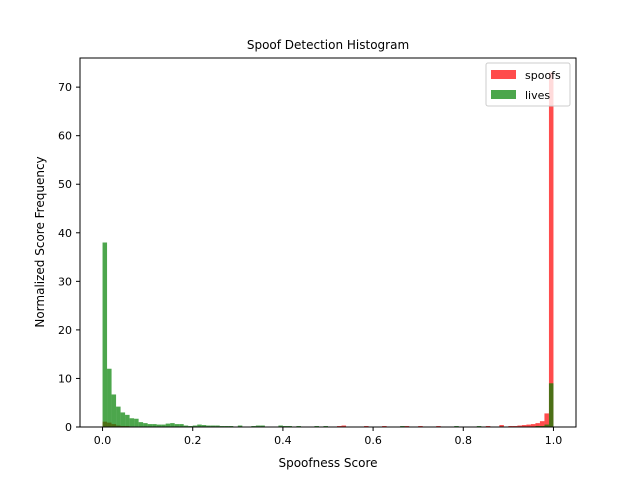 The image size is (640, 480). I want to click on lives-legend-swatch, so click(503, 94).